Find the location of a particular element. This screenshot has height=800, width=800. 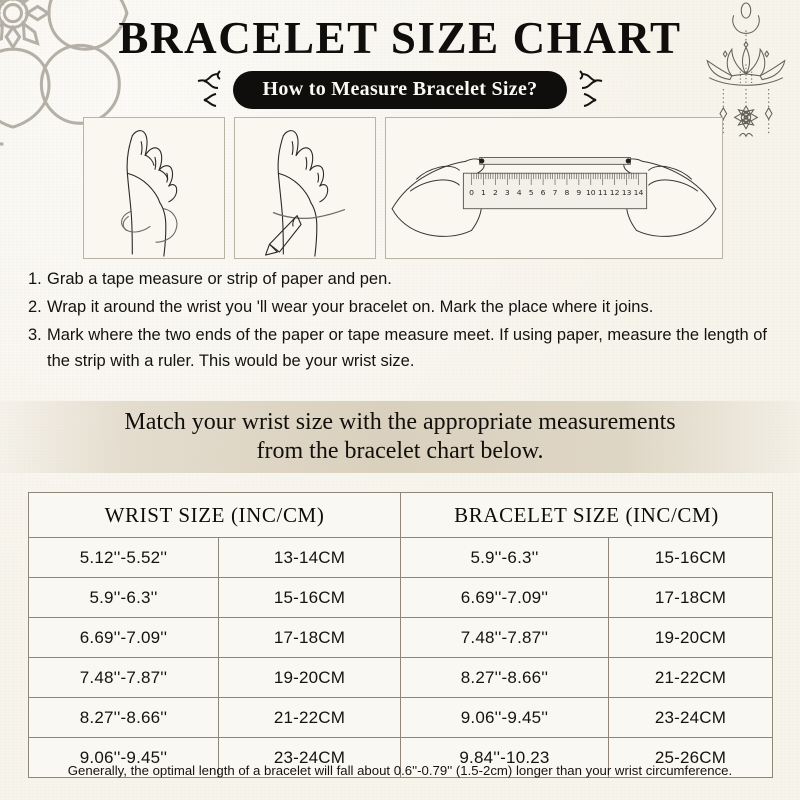

svg-text: 10 is located at coordinates (591, 192).